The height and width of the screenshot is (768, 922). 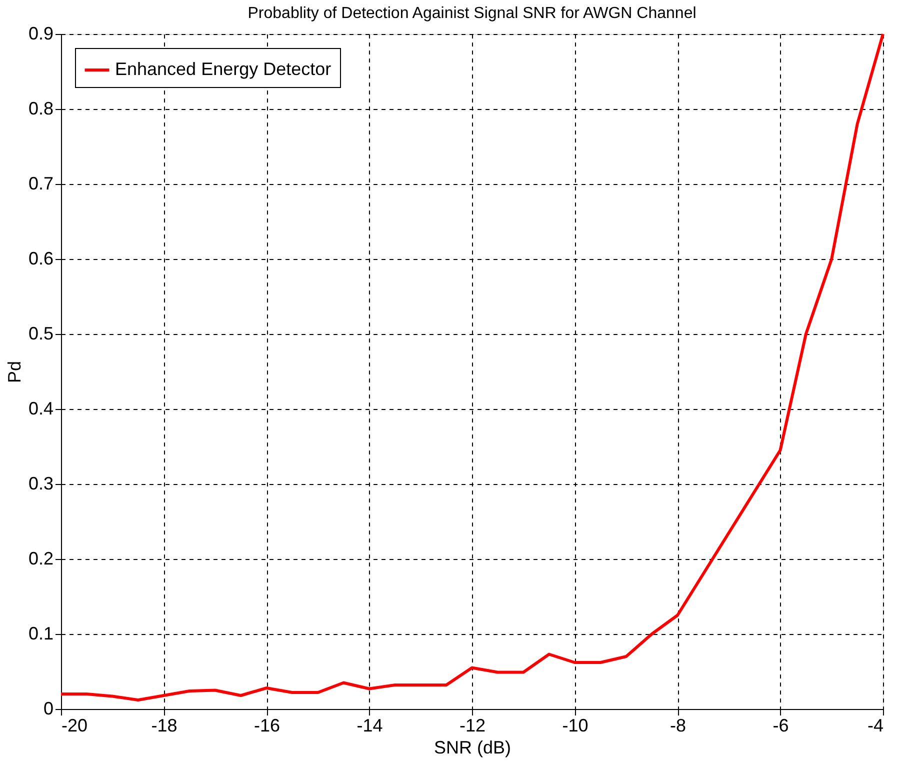 What do you see at coordinates (164, 726) in the screenshot?
I see `x-tick-label: -18` at bounding box center [164, 726].